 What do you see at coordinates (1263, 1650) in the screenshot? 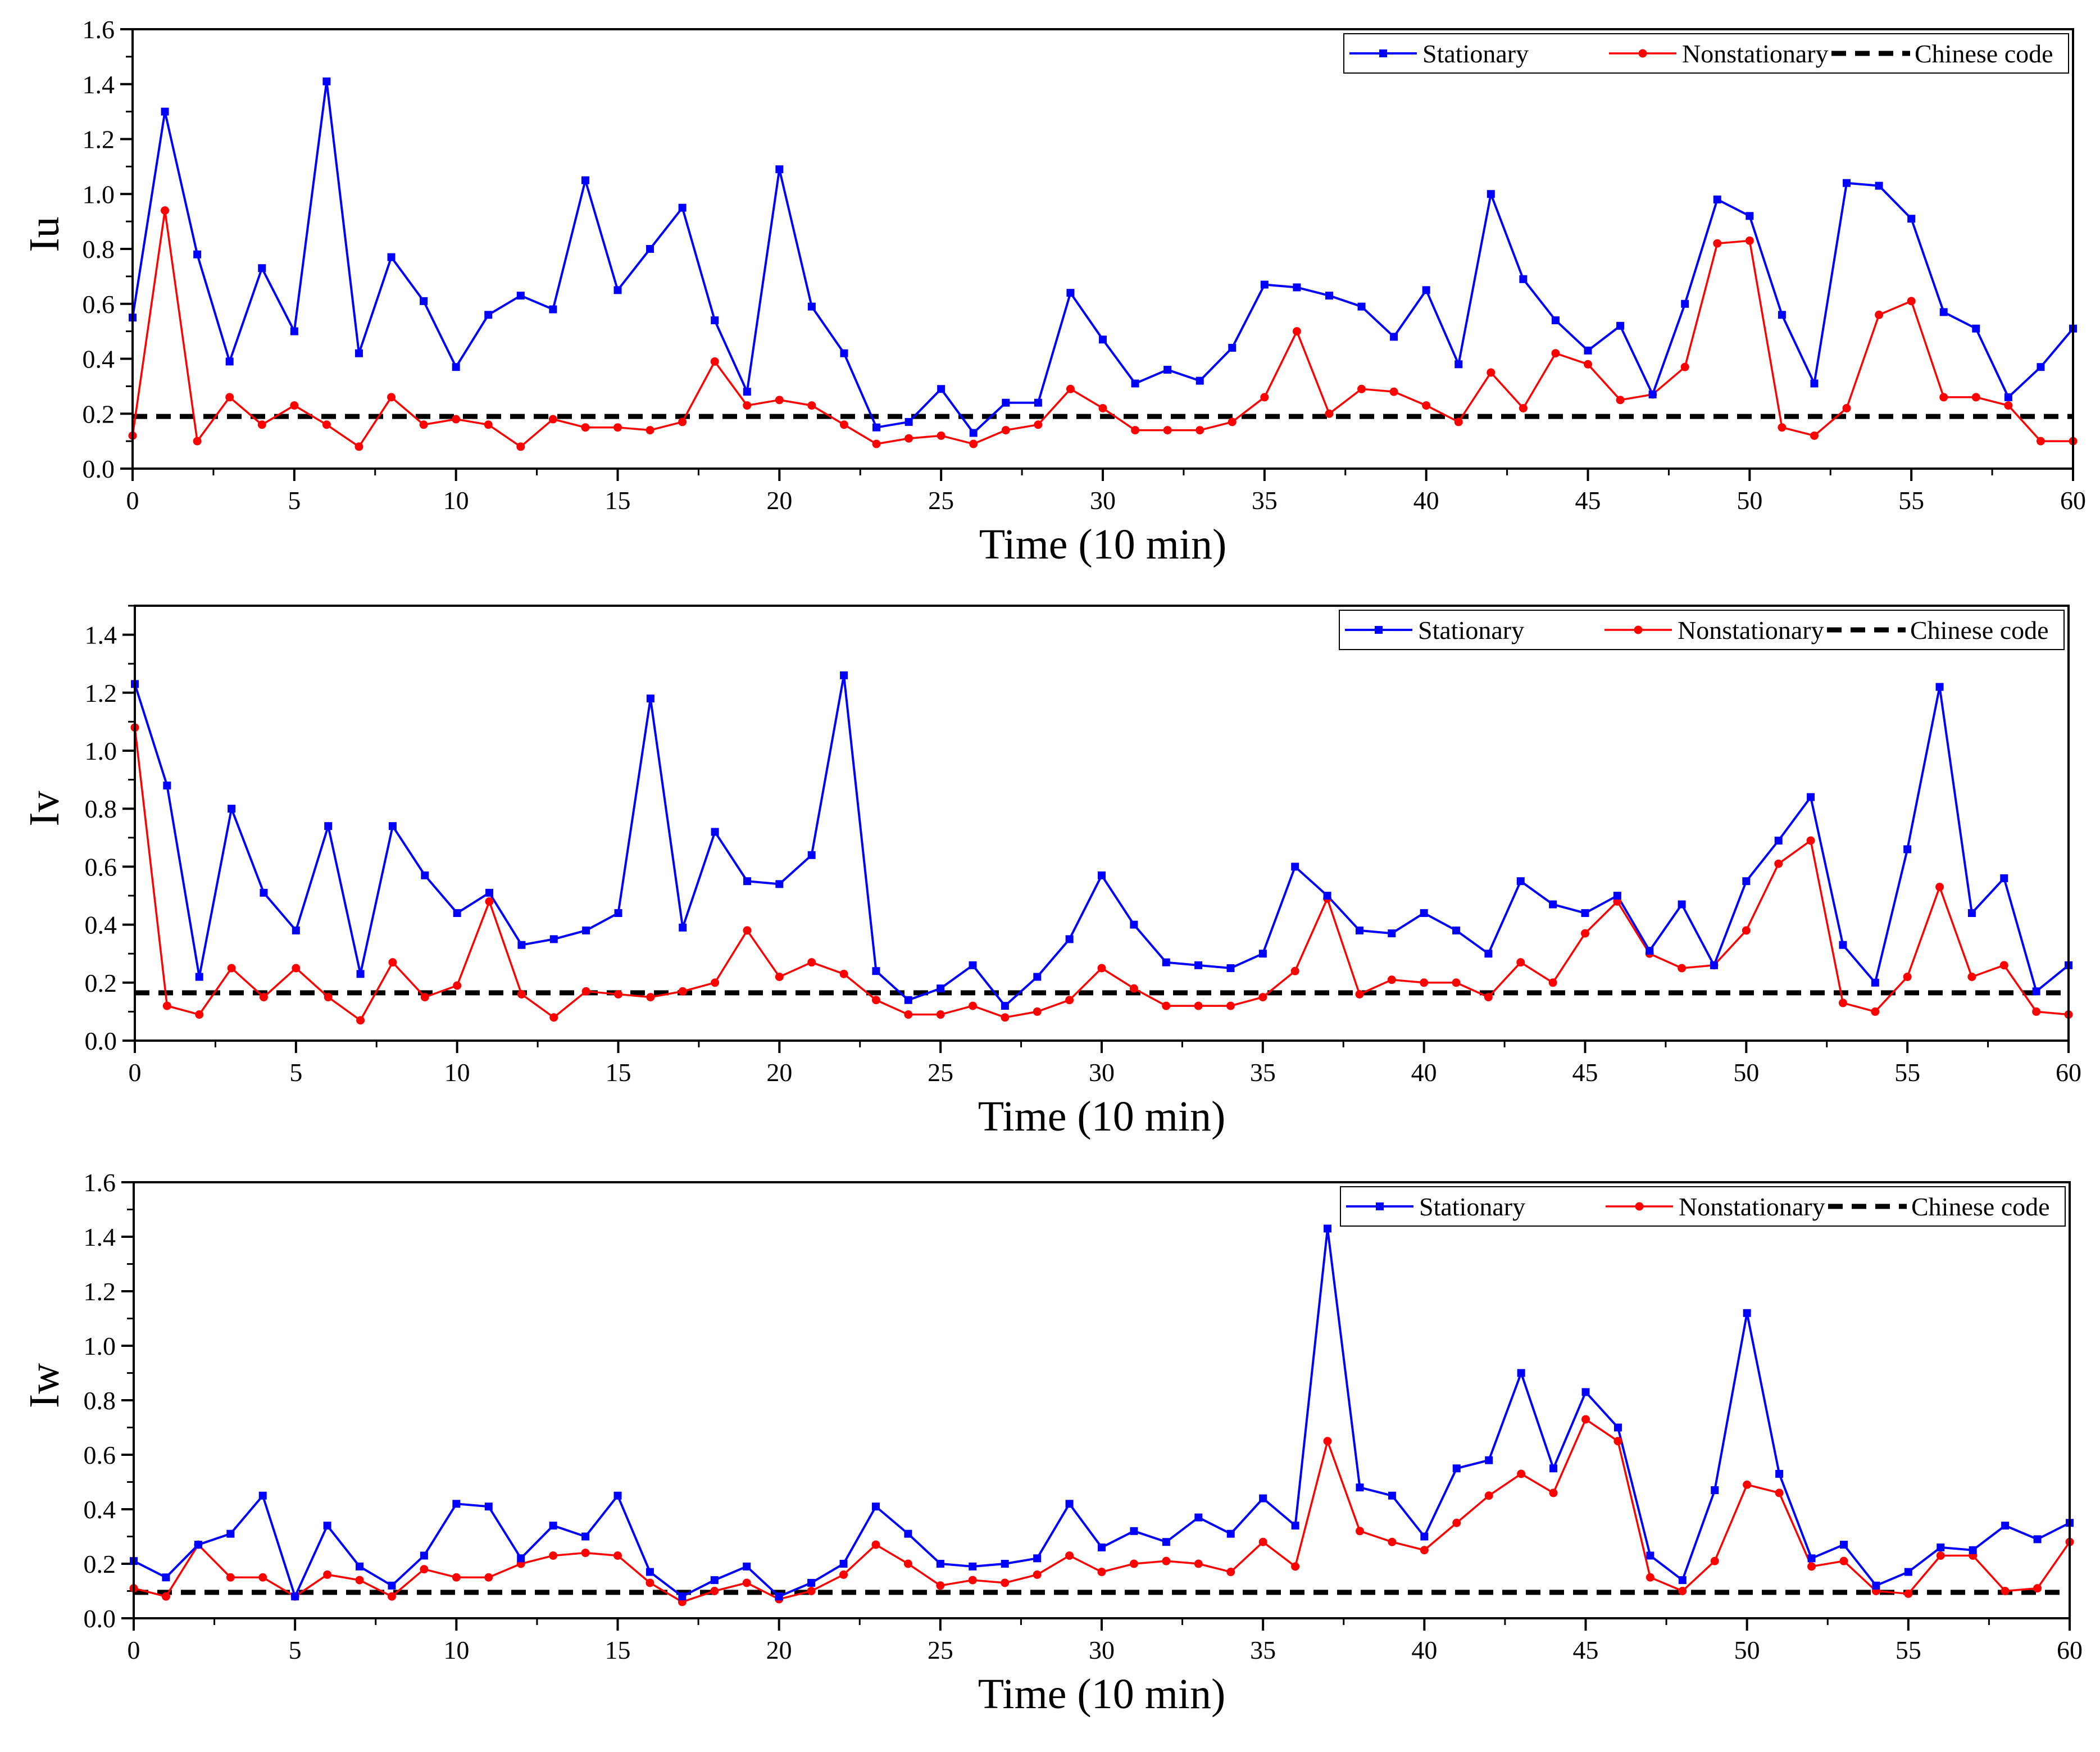
I see `iw-x-tick-label: 35` at bounding box center [1263, 1650].